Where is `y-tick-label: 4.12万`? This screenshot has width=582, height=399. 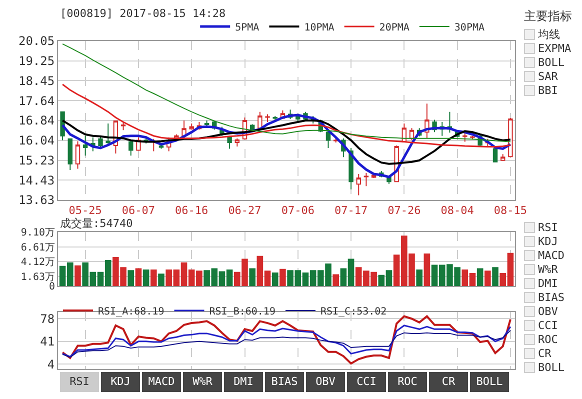 y-tick-label: 4.12万 is located at coordinates (37, 262).